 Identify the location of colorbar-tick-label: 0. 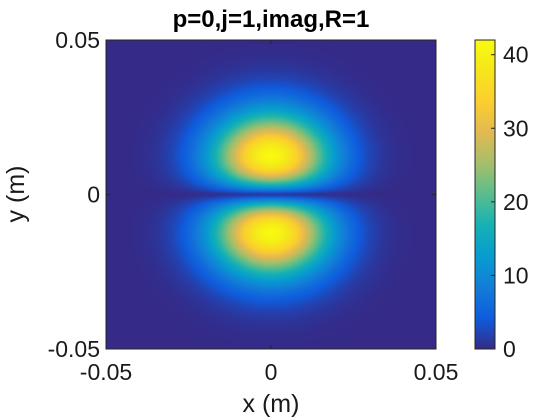
(509, 349).